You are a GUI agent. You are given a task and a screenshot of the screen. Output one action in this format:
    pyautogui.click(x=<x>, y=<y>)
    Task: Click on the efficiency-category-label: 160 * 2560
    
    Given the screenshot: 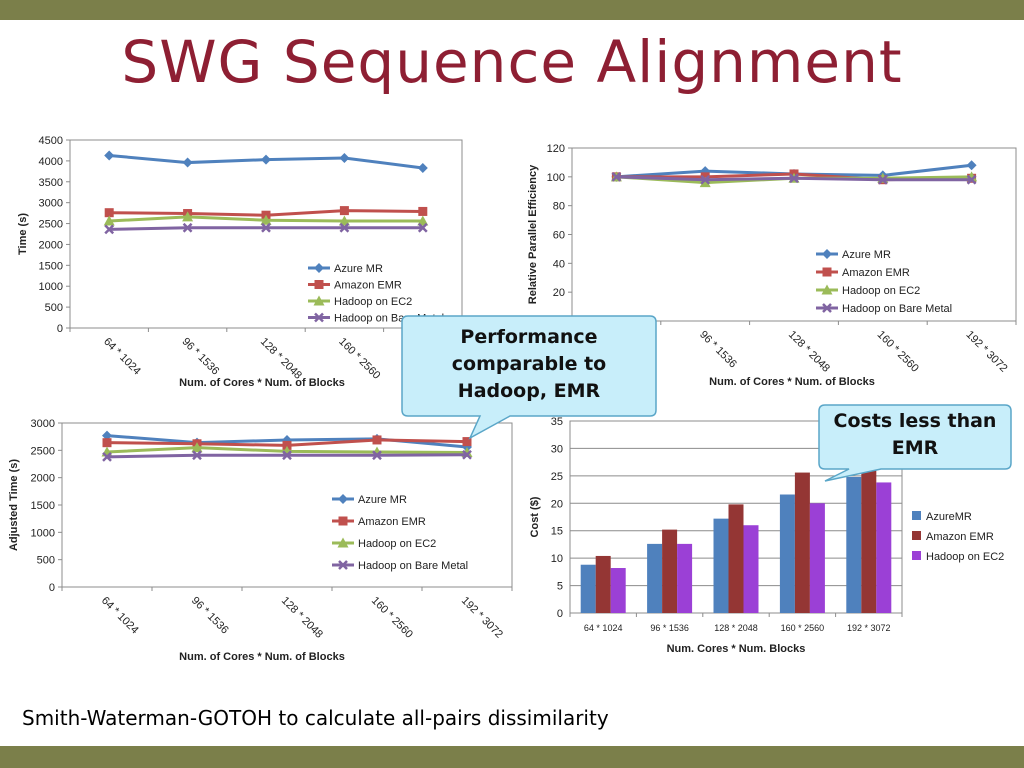 What is the action you would take?
    pyautogui.click(x=898, y=352)
    